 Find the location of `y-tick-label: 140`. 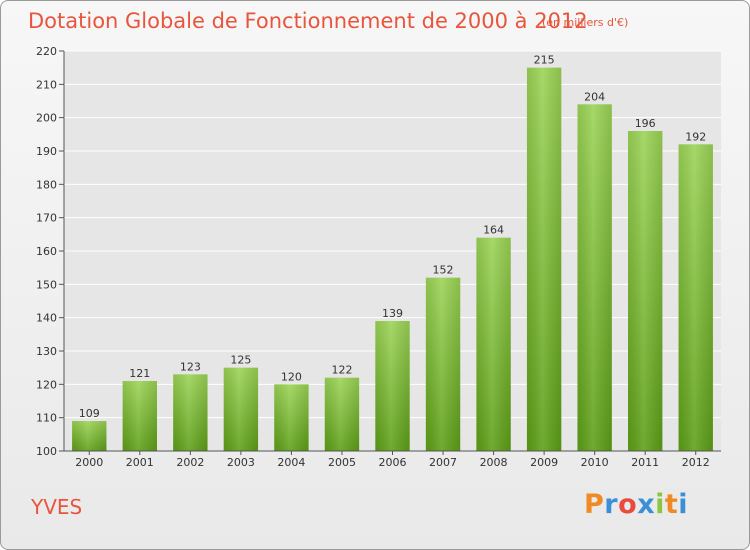

y-tick-label: 140 is located at coordinates (46, 318).